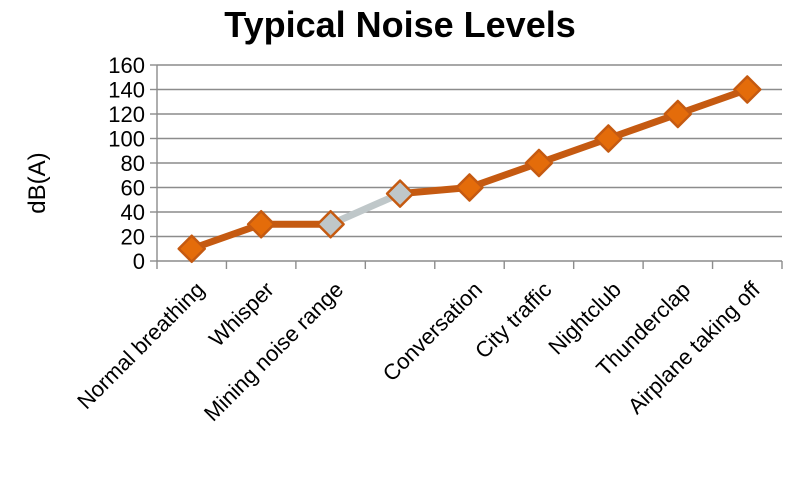 This screenshot has width=800, height=478. Describe the element at coordinates (133, 163) in the screenshot. I see `y-tick-label: 80` at that location.